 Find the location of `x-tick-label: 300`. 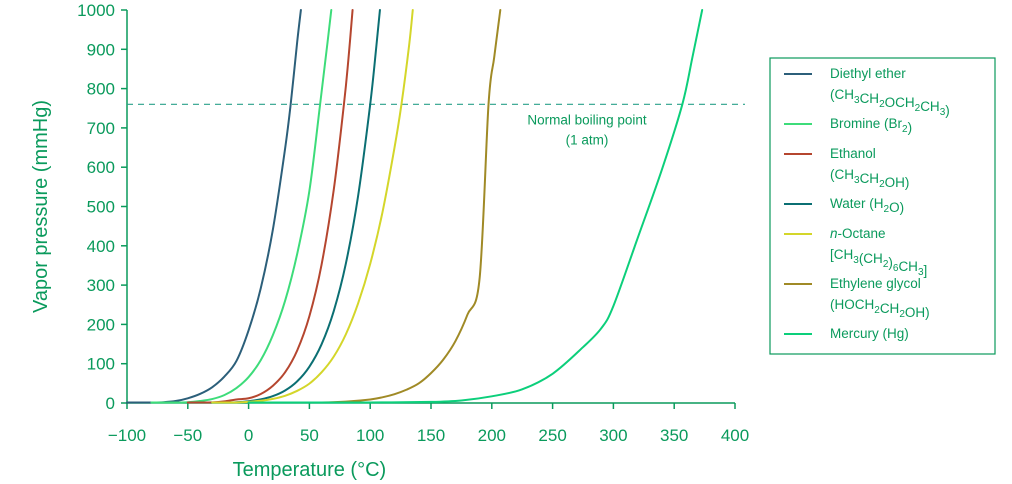

x-tick-label: 300 is located at coordinates (613, 435).